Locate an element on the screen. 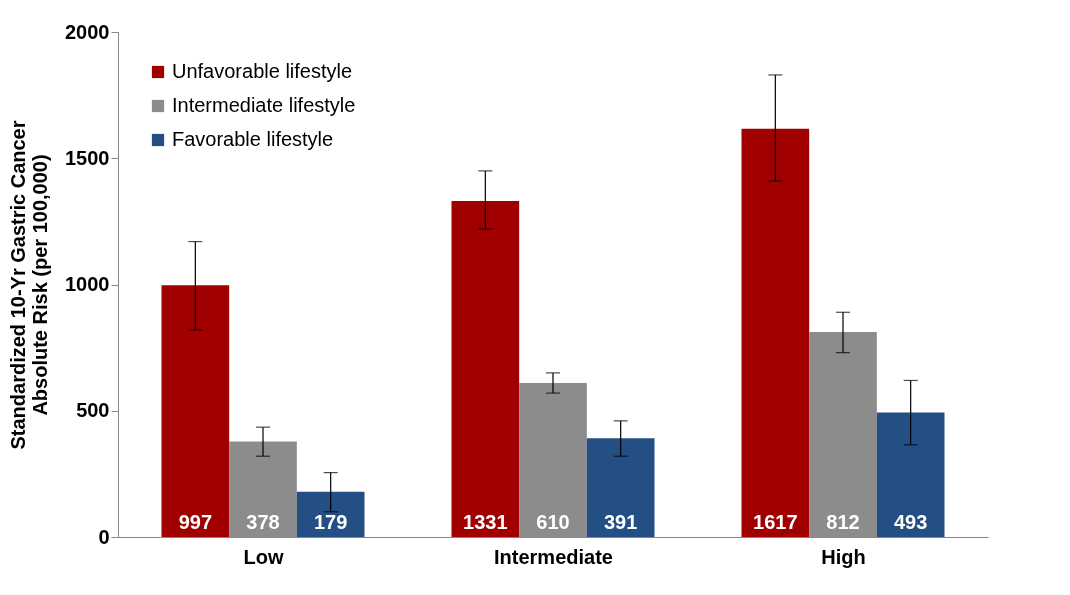  data-label: 610 is located at coordinates (553, 522).